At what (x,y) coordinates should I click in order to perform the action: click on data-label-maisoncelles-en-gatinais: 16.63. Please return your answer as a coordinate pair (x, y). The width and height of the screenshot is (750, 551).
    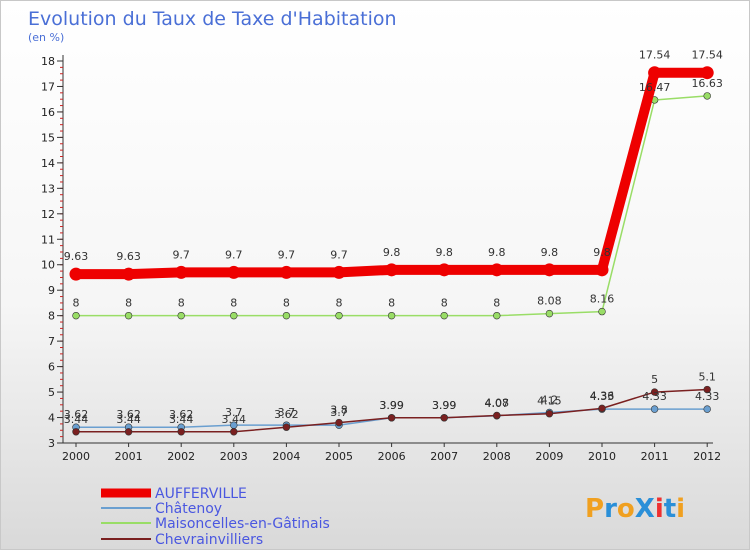
    Looking at the image, I should click on (707, 83).